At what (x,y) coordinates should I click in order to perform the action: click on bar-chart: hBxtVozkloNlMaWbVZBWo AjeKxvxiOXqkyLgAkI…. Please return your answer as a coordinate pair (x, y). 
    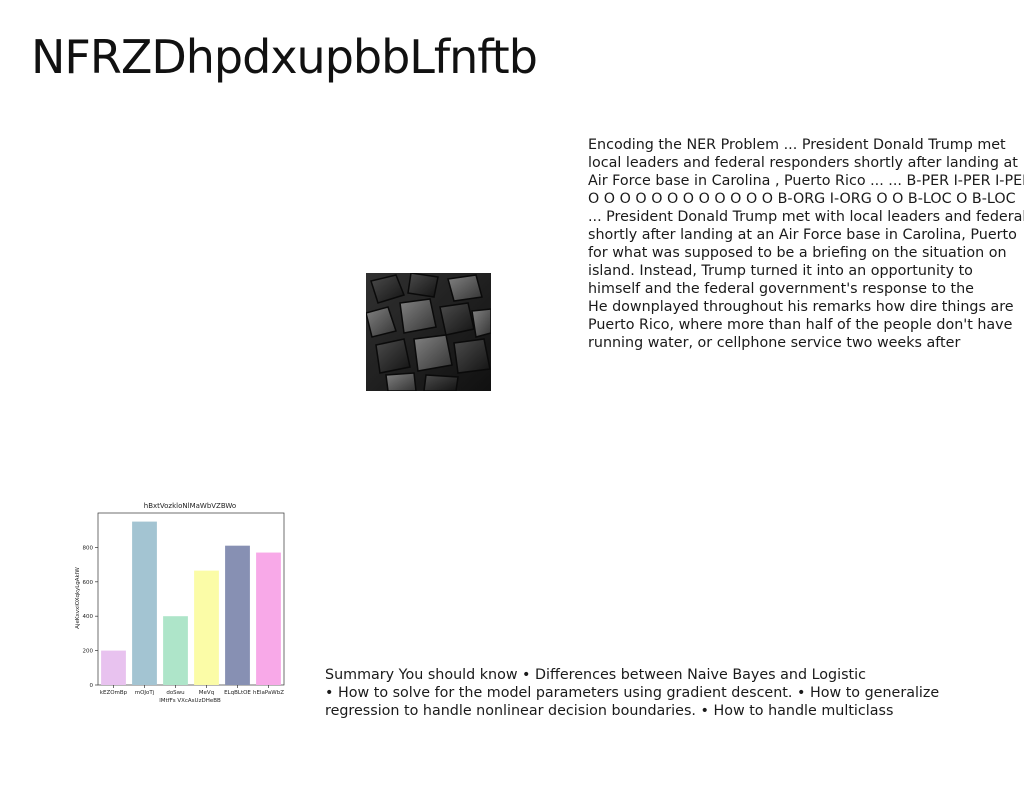
    Looking at the image, I should click on (182, 603).